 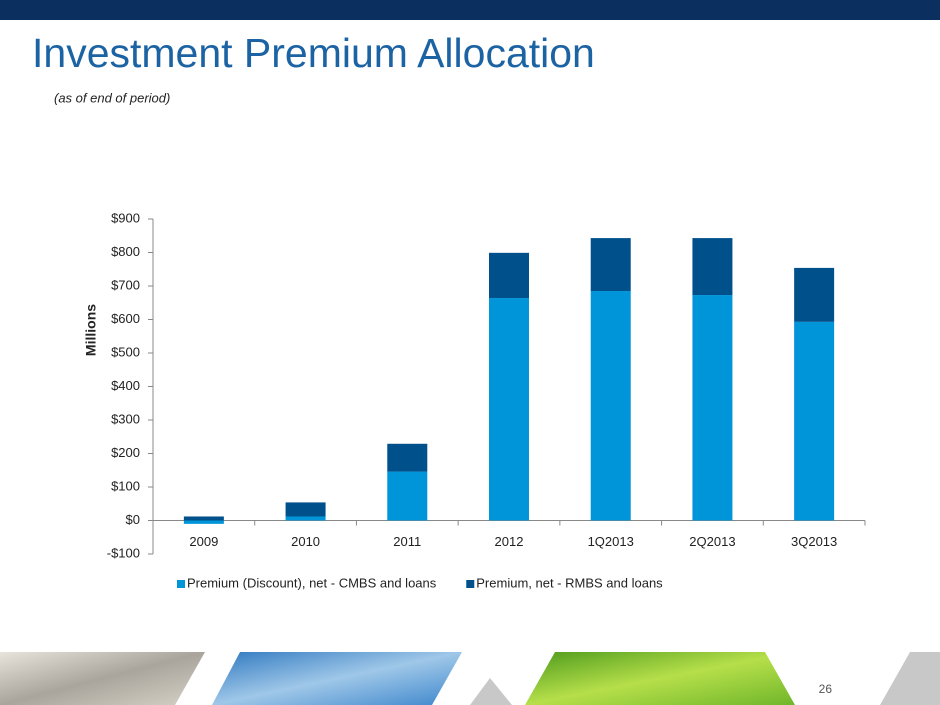 I want to click on y-tick-label: $900, so click(x=125, y=217).